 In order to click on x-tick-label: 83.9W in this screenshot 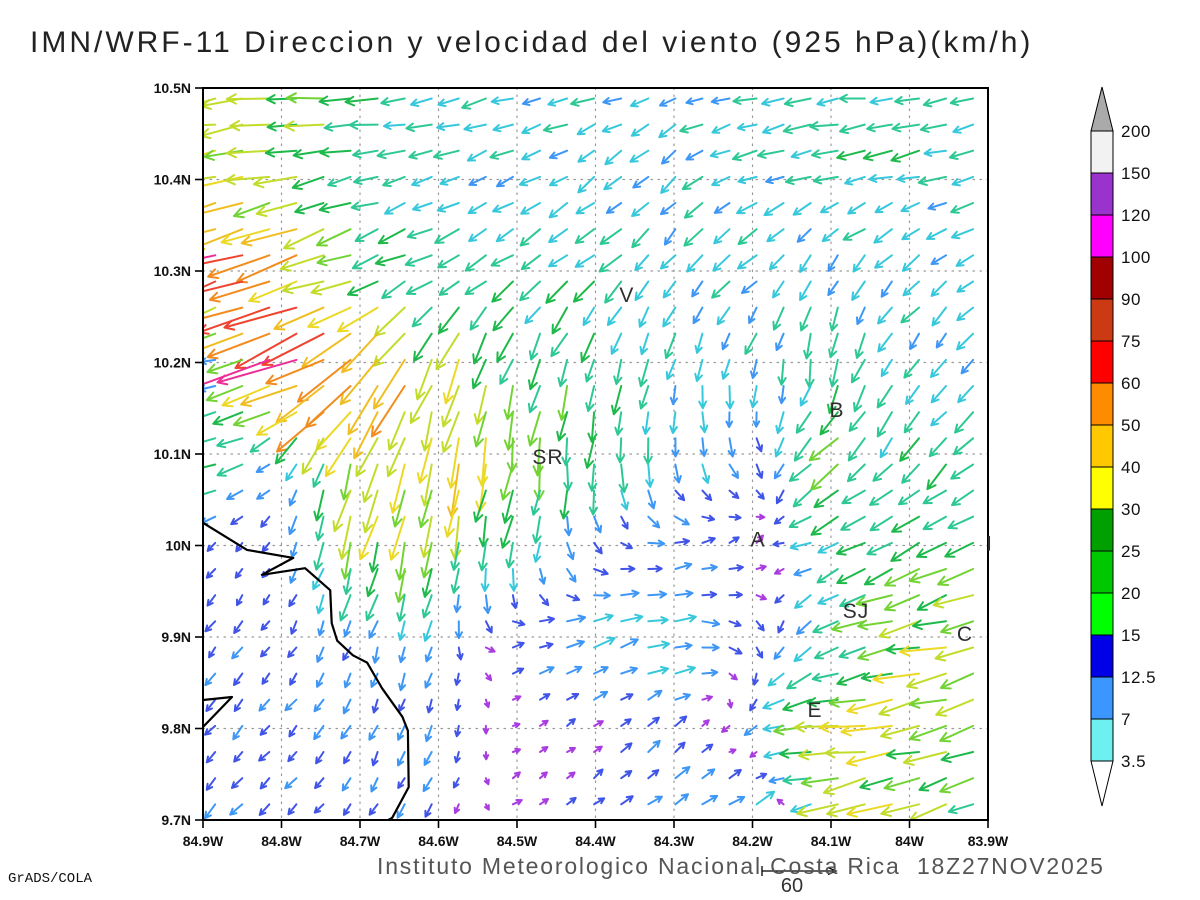, I will do `click(988, 841)`.